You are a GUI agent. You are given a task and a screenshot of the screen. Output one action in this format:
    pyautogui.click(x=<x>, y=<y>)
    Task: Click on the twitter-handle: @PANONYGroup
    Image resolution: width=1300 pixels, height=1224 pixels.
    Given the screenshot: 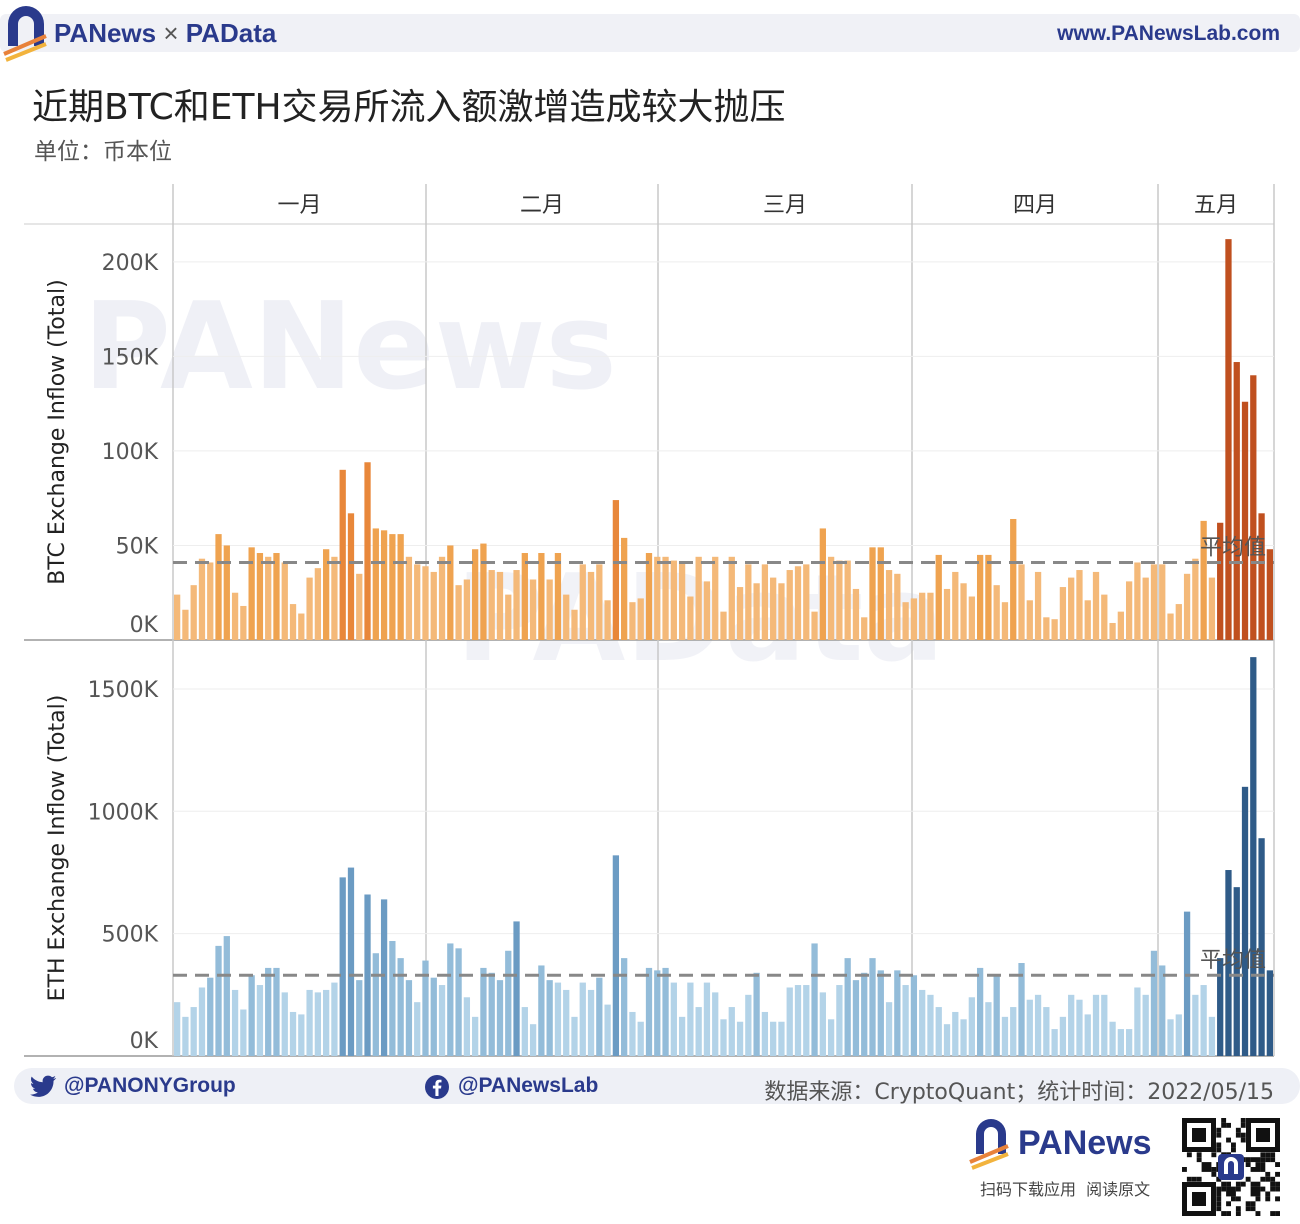 What is the action you would take?
    pyautogui.click(x=150, y=1085)
    